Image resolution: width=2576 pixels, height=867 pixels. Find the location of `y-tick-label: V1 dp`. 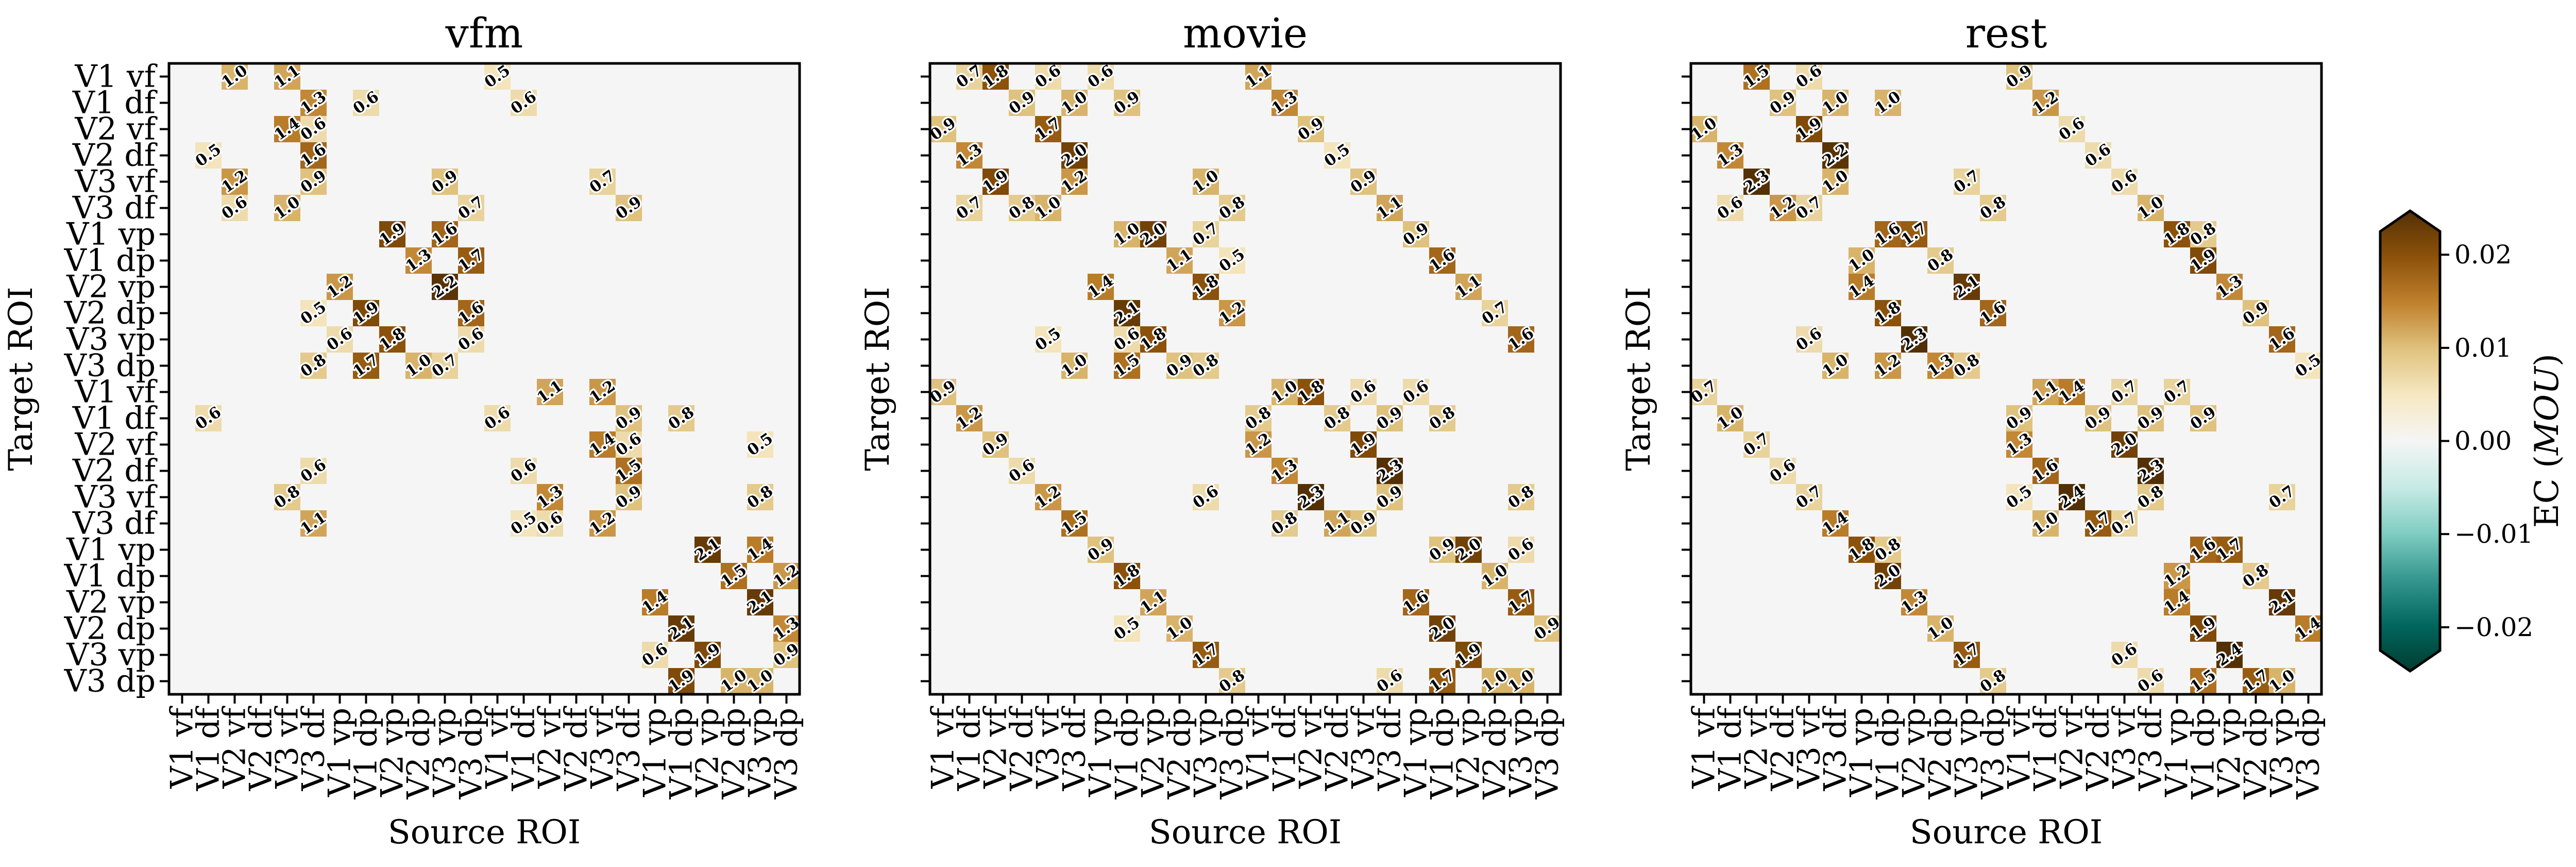

y-tick-label: V1 dp is located at coordinates (110, 576).